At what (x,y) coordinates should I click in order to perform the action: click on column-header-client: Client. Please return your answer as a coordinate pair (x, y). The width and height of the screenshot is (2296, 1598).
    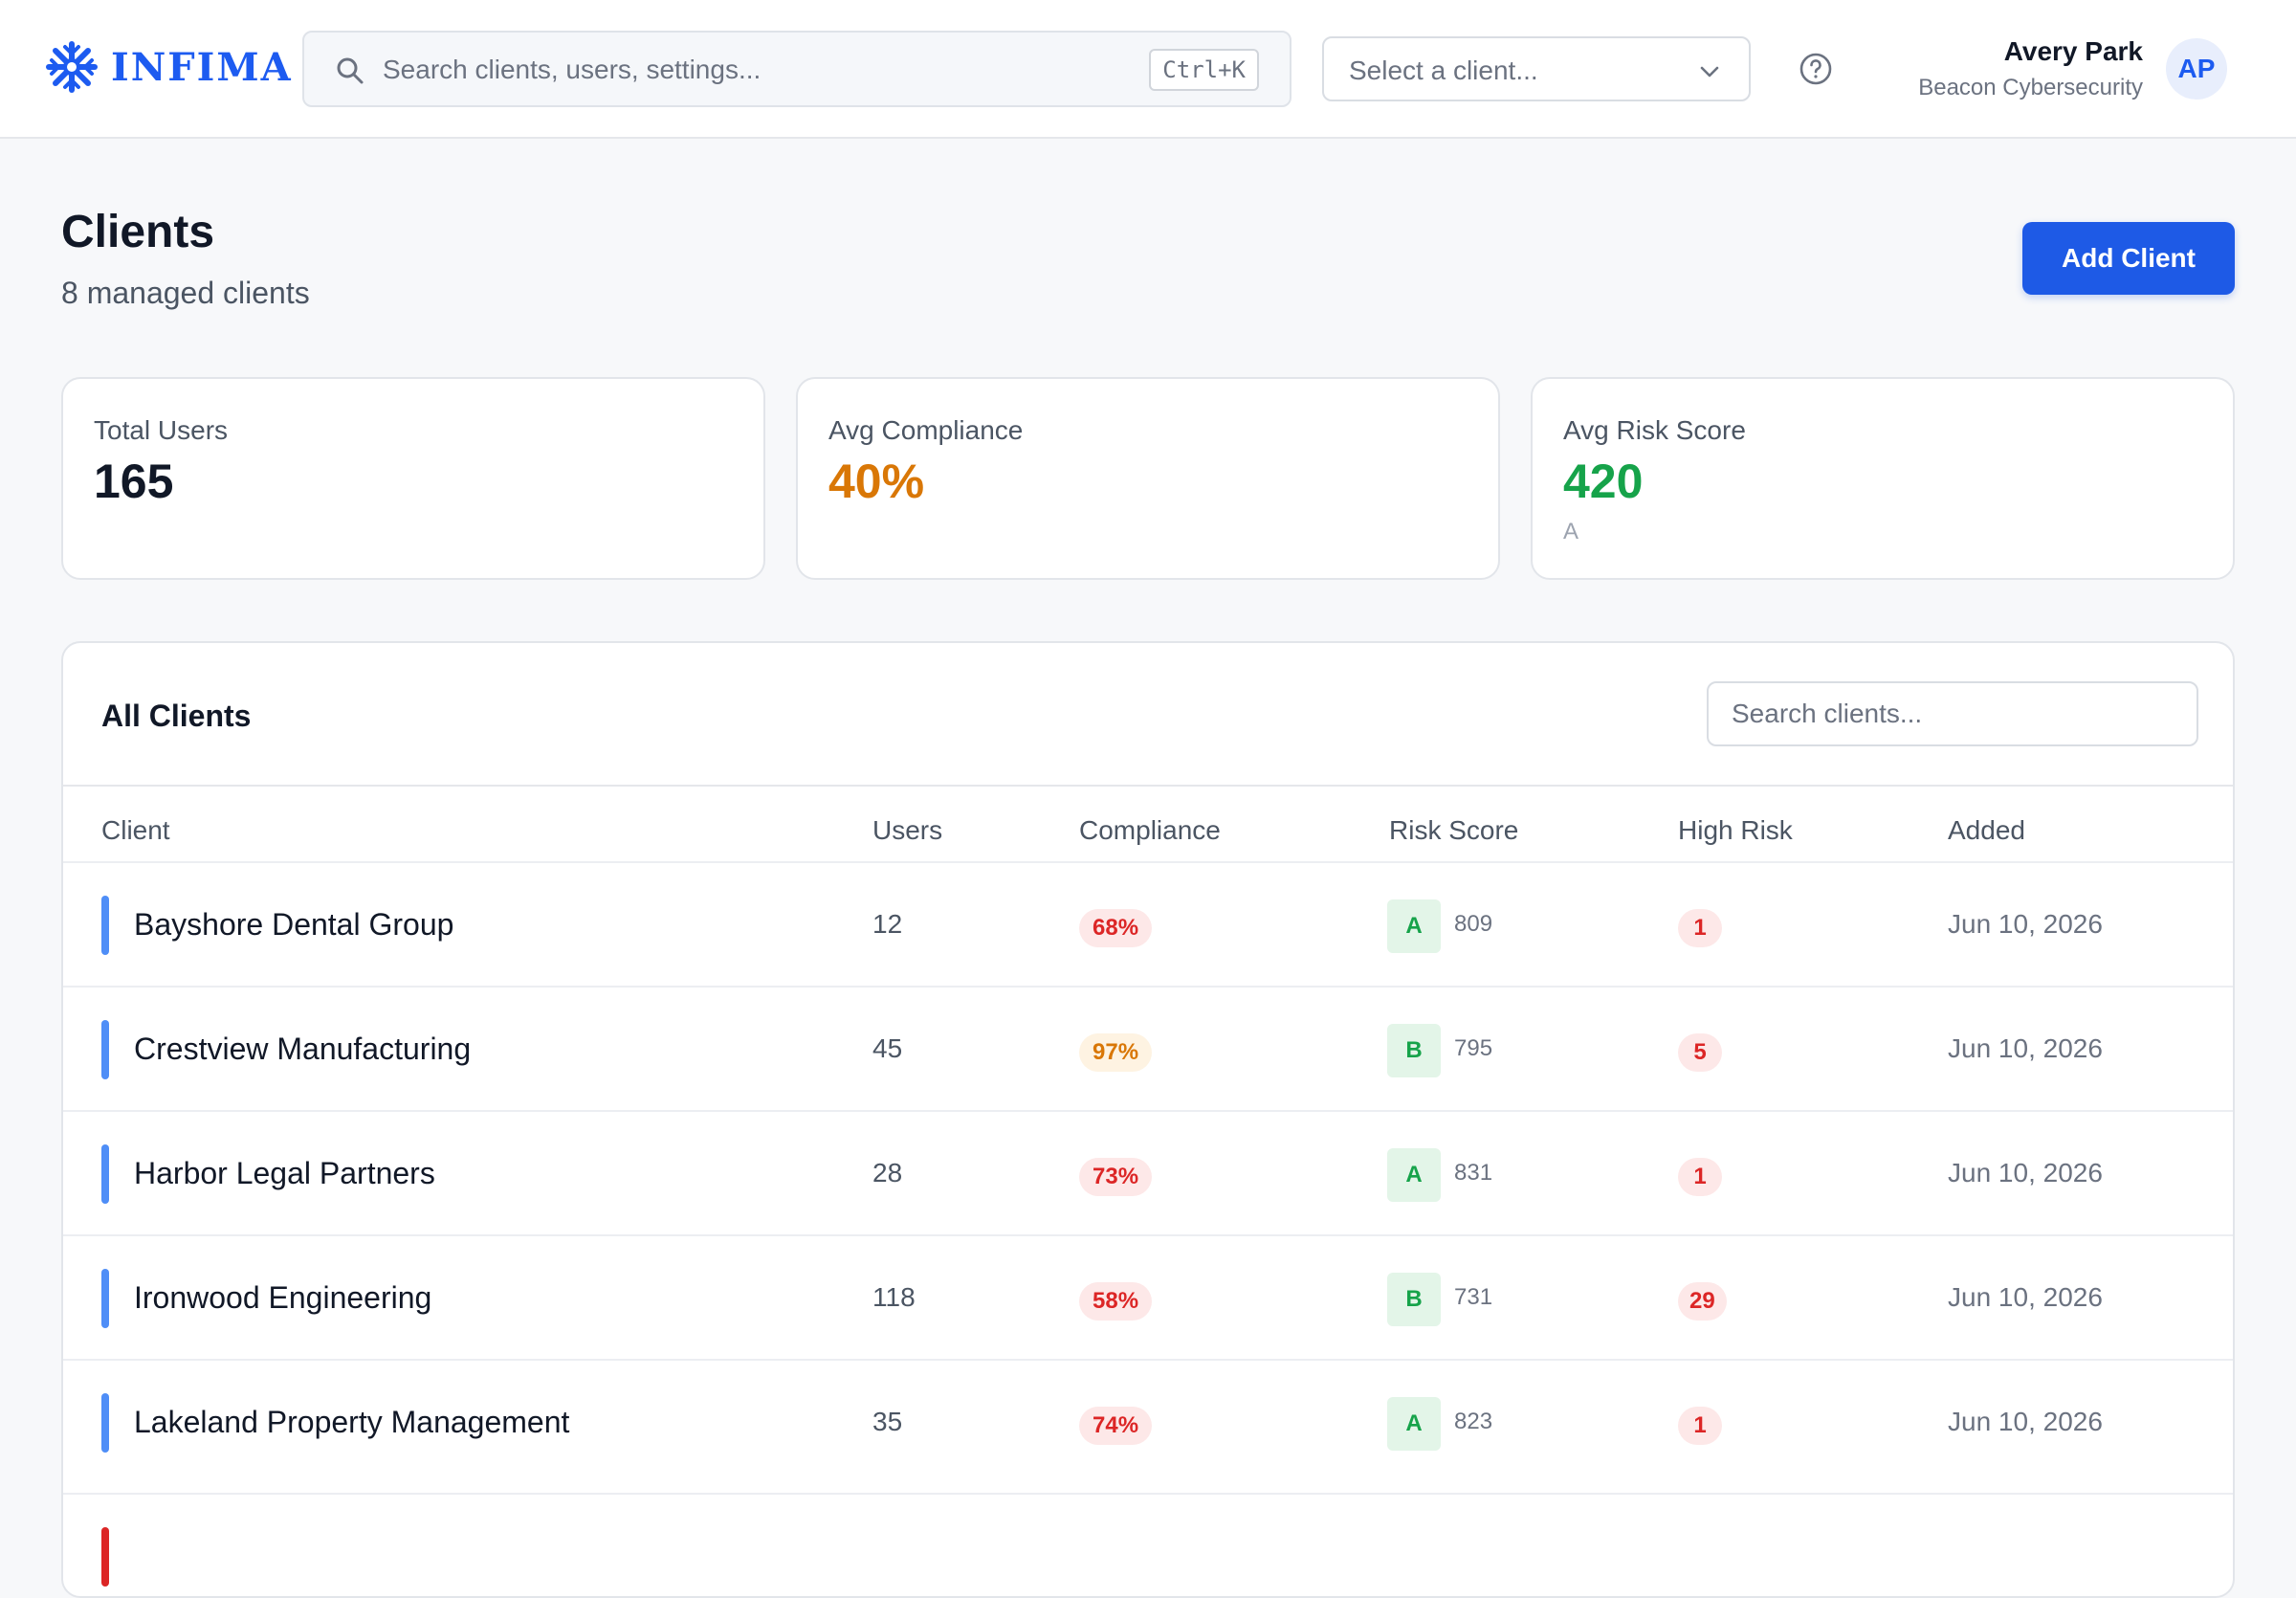
    Looking at the image, I should click on (135, 830).